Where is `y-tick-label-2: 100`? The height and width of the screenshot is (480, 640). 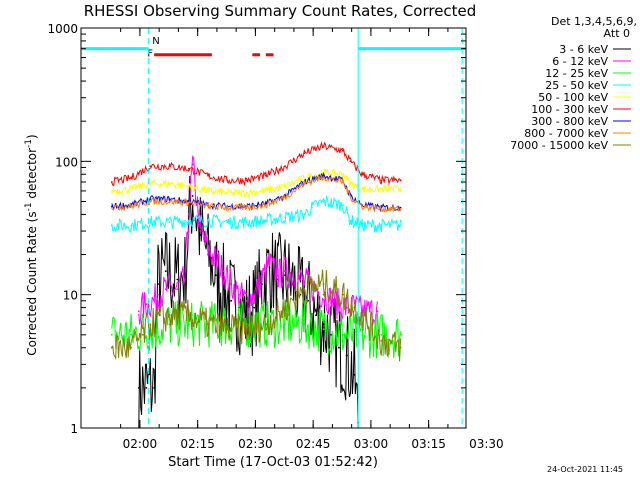 y-tick-label-2: 100 is located at coordinates (66, 162).